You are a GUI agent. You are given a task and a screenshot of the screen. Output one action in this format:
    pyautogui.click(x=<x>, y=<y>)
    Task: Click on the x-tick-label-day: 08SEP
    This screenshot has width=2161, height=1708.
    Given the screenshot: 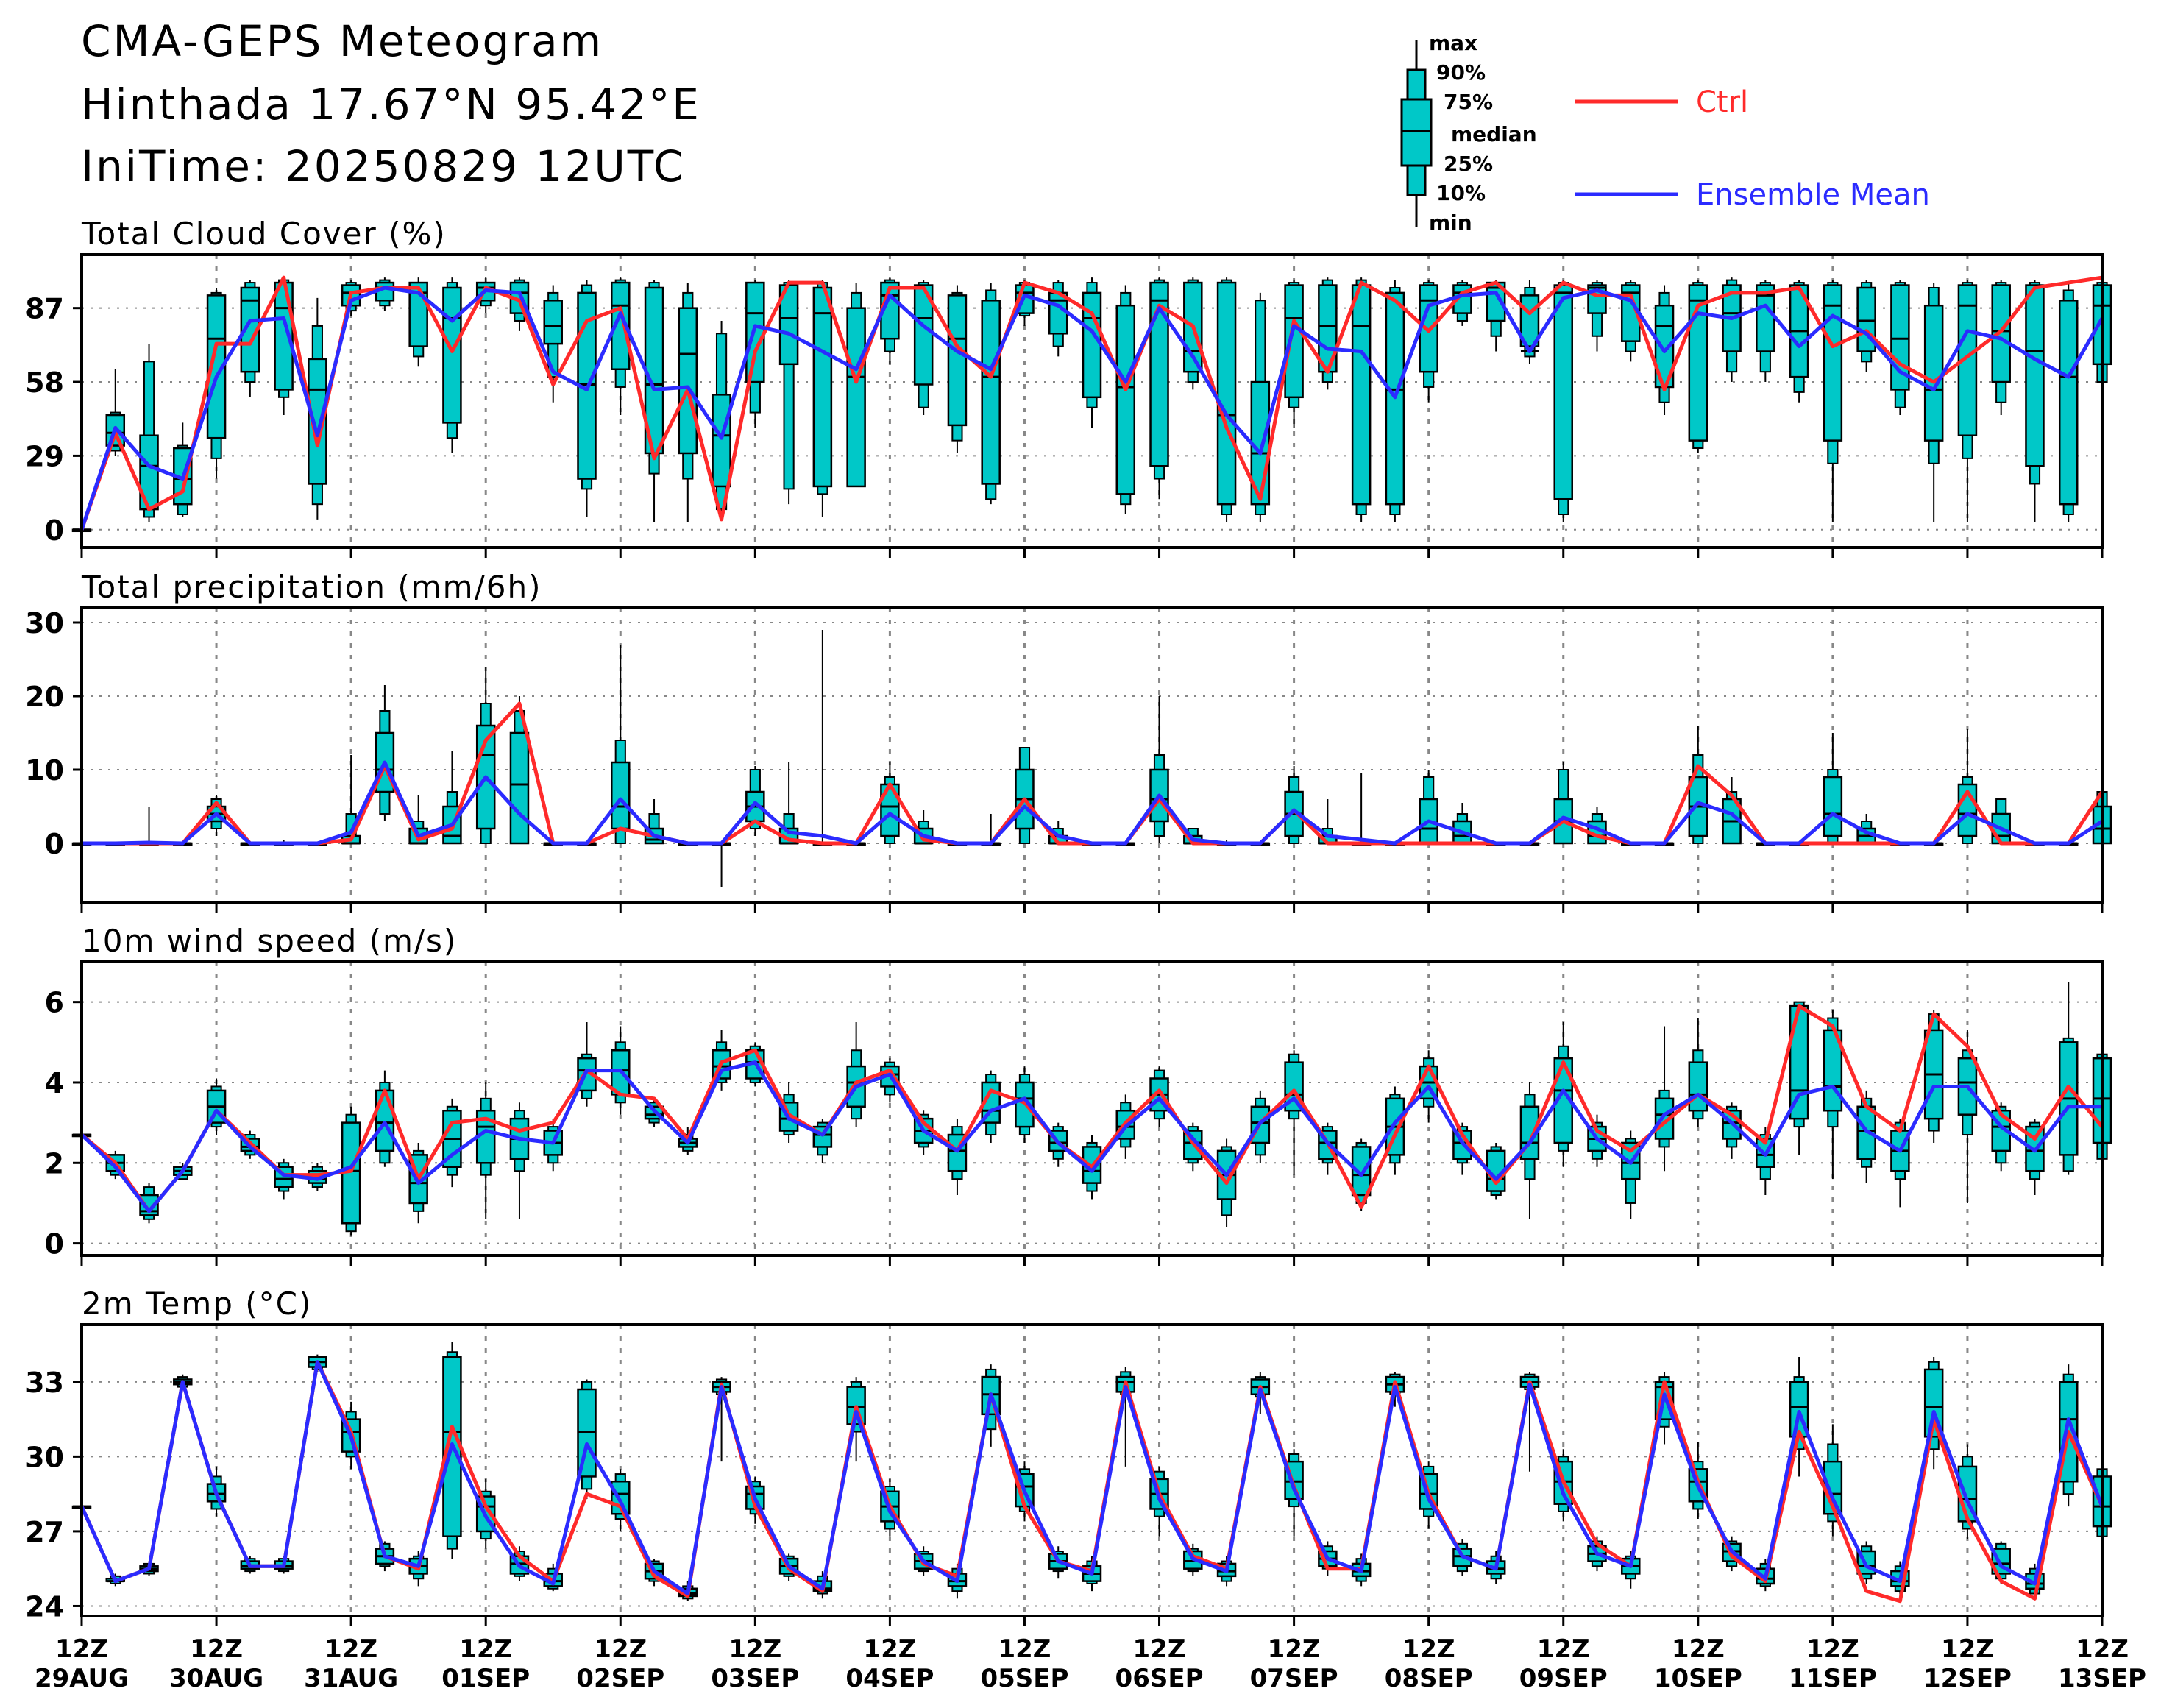 What is the action you would take?
    pyautogui.click(x=1429, y=1678)
    